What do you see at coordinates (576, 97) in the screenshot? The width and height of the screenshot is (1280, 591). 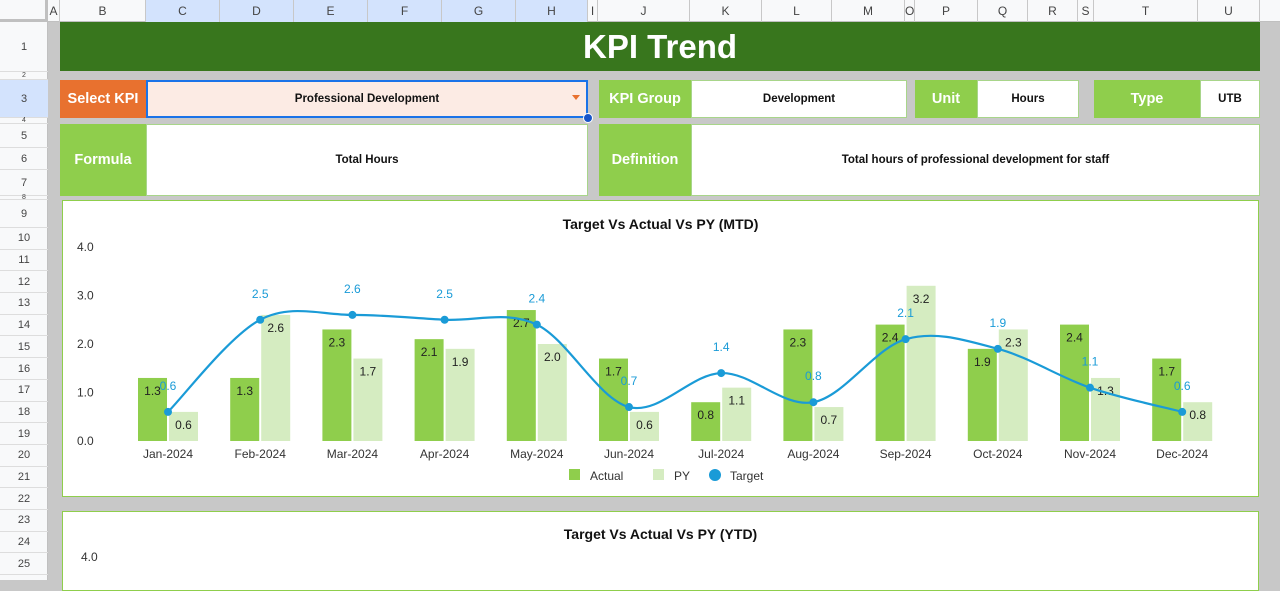 I see `dropdown-arrow-icon` at bounding box center [576, 97].